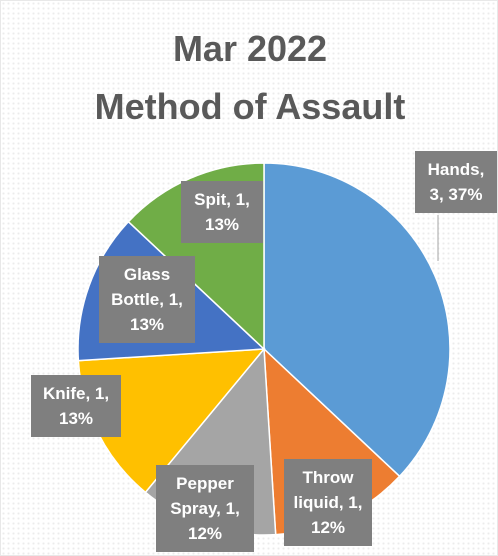  I want to click on chart-title-line-2: Method of Assault, so click(250, 106).